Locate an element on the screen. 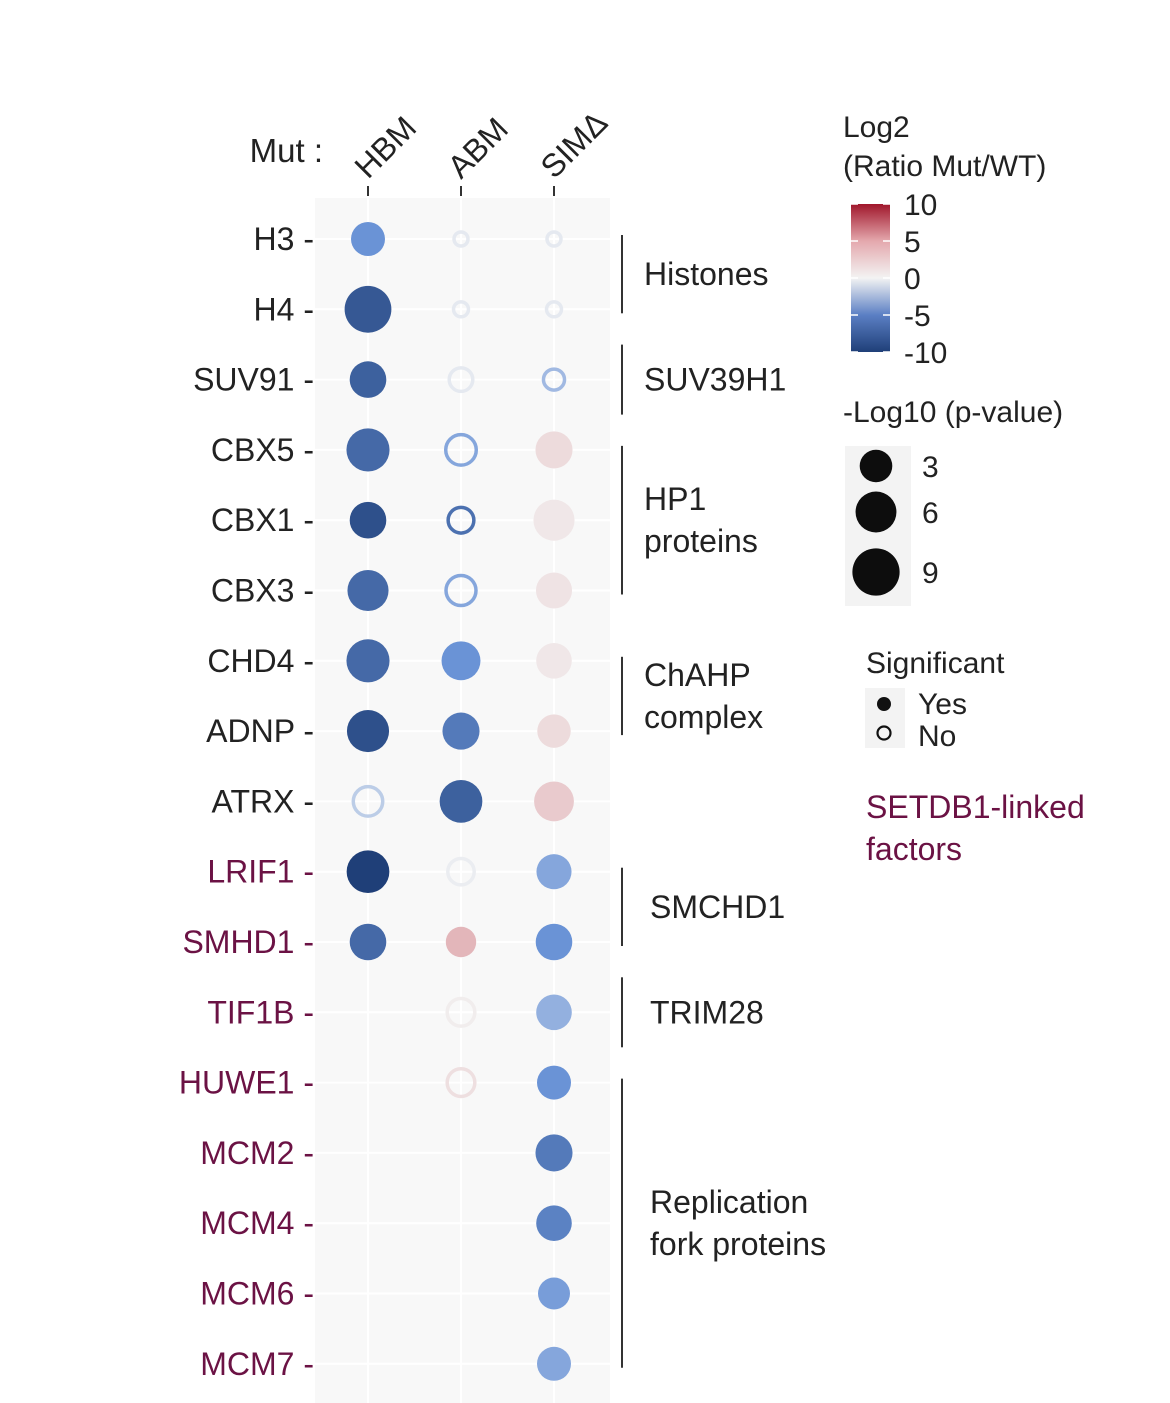 The image size is (1170, 1403). point-mcm2-sim is located at coordinates (554, 1153).